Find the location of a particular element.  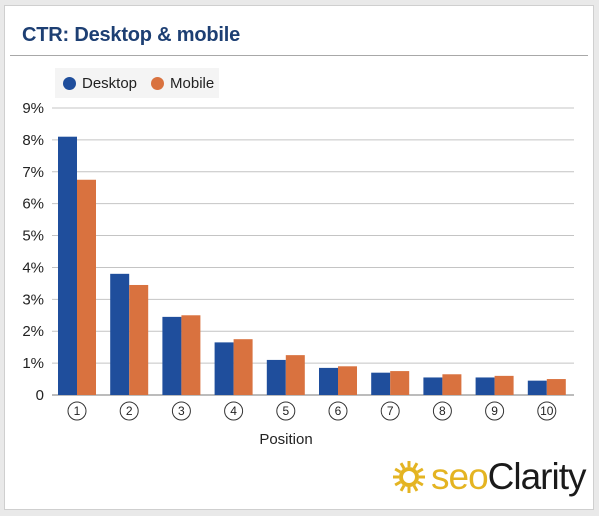

y-tick-label: 7% is located at coordinates (33, 172).